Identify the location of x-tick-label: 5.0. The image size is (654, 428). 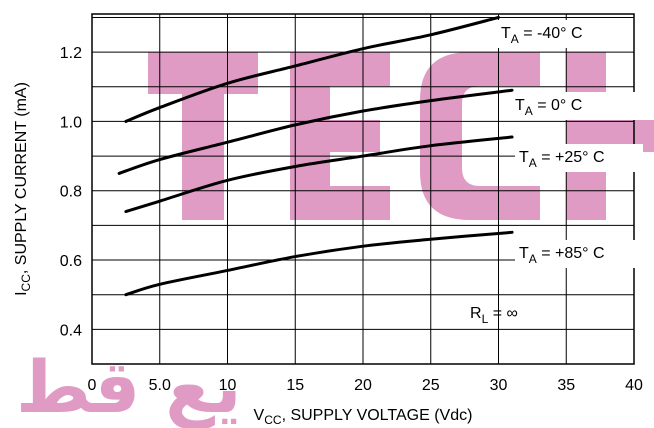
(160, 385).